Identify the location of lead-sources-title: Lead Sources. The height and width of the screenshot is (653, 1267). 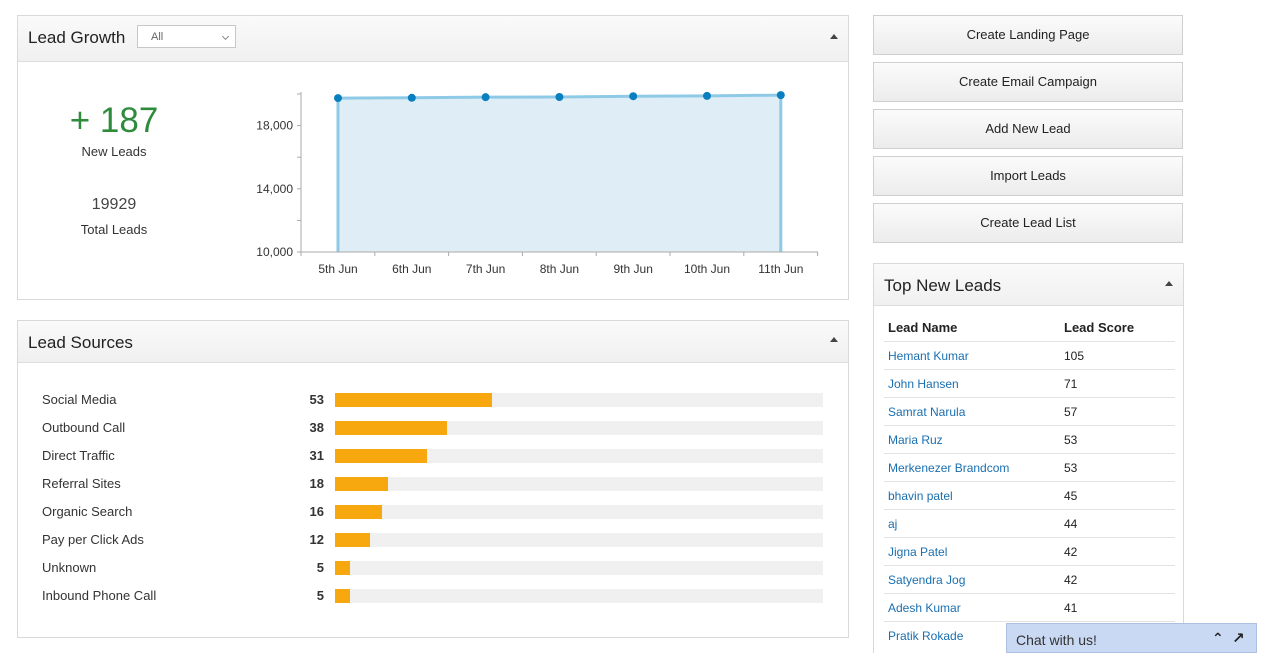
(80, 342).